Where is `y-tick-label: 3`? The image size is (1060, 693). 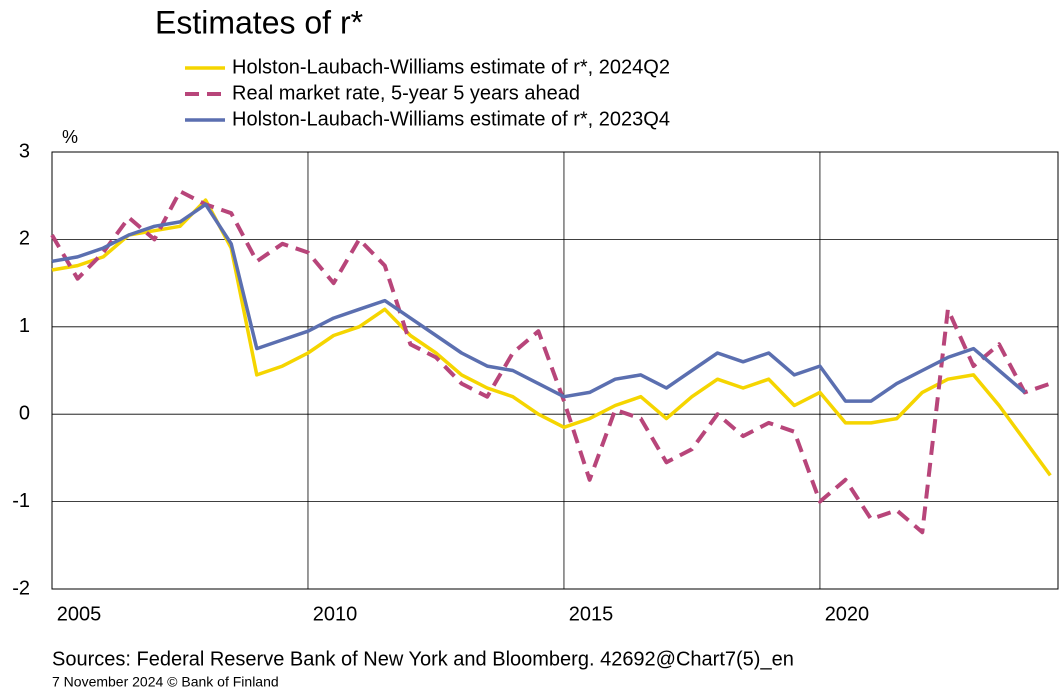
y-tick-label: 3 is located at coordinates (24, 151).